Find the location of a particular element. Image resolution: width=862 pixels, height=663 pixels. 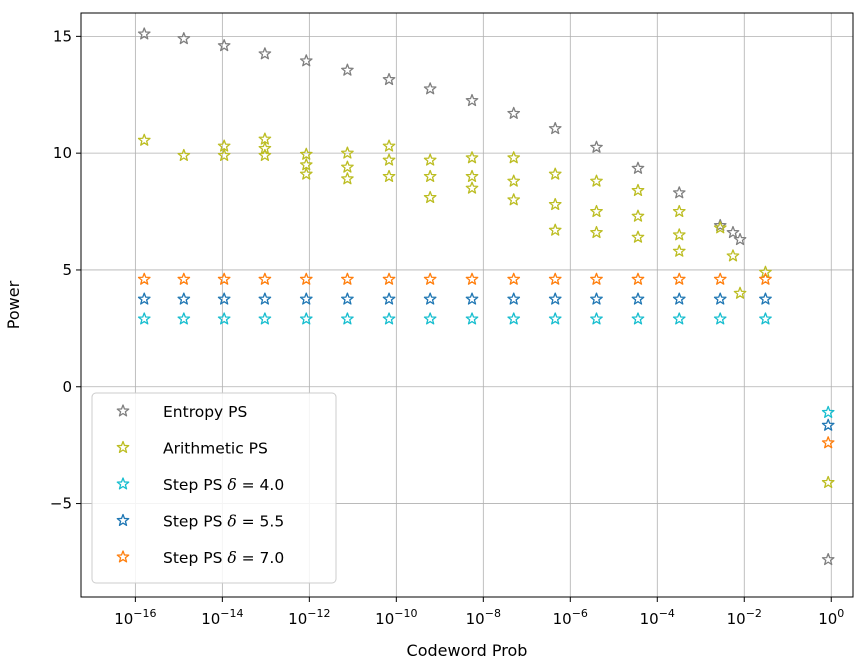

legend-entry: Step PS δ = 4.0 is located at coordinates (200, 485).